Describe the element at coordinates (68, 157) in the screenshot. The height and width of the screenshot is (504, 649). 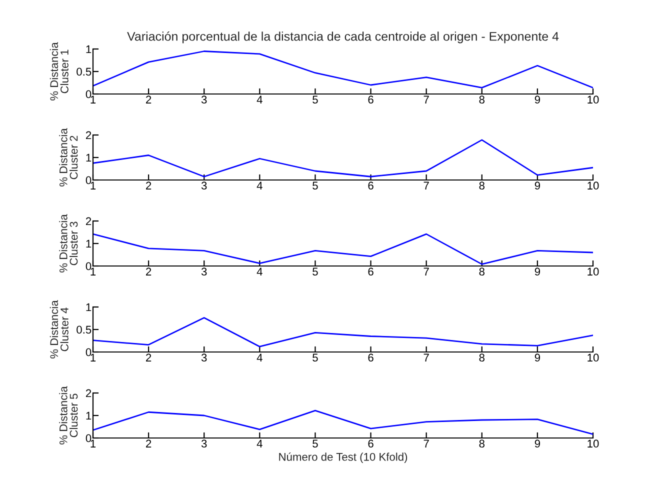
I see `y-axis-title: % Distancia Cluster 2` at that location.